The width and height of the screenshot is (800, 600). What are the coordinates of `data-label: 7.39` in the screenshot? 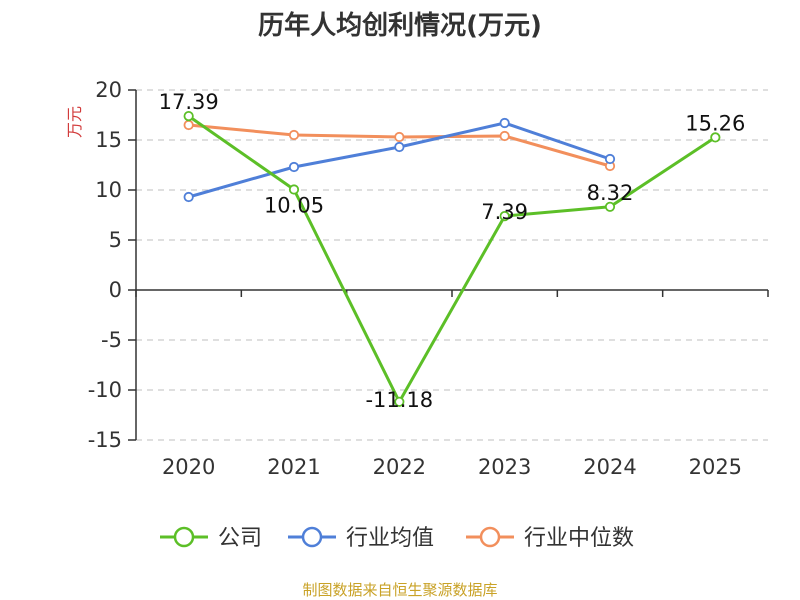 It's located at (504, 212).